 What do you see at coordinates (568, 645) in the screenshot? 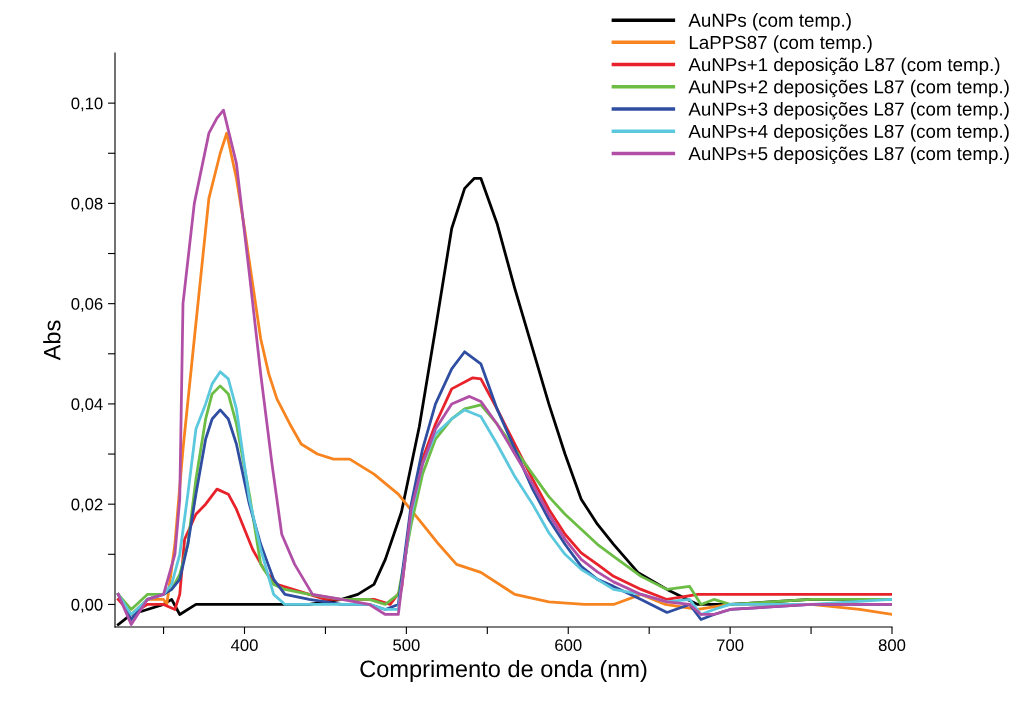
I see `x-tick-label: 600` at bounding box center [568, 645].